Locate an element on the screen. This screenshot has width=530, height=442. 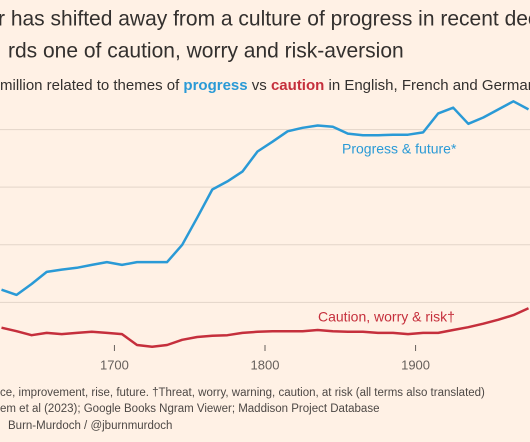
subtitle-text: vs is located at coordinates (259, 85).